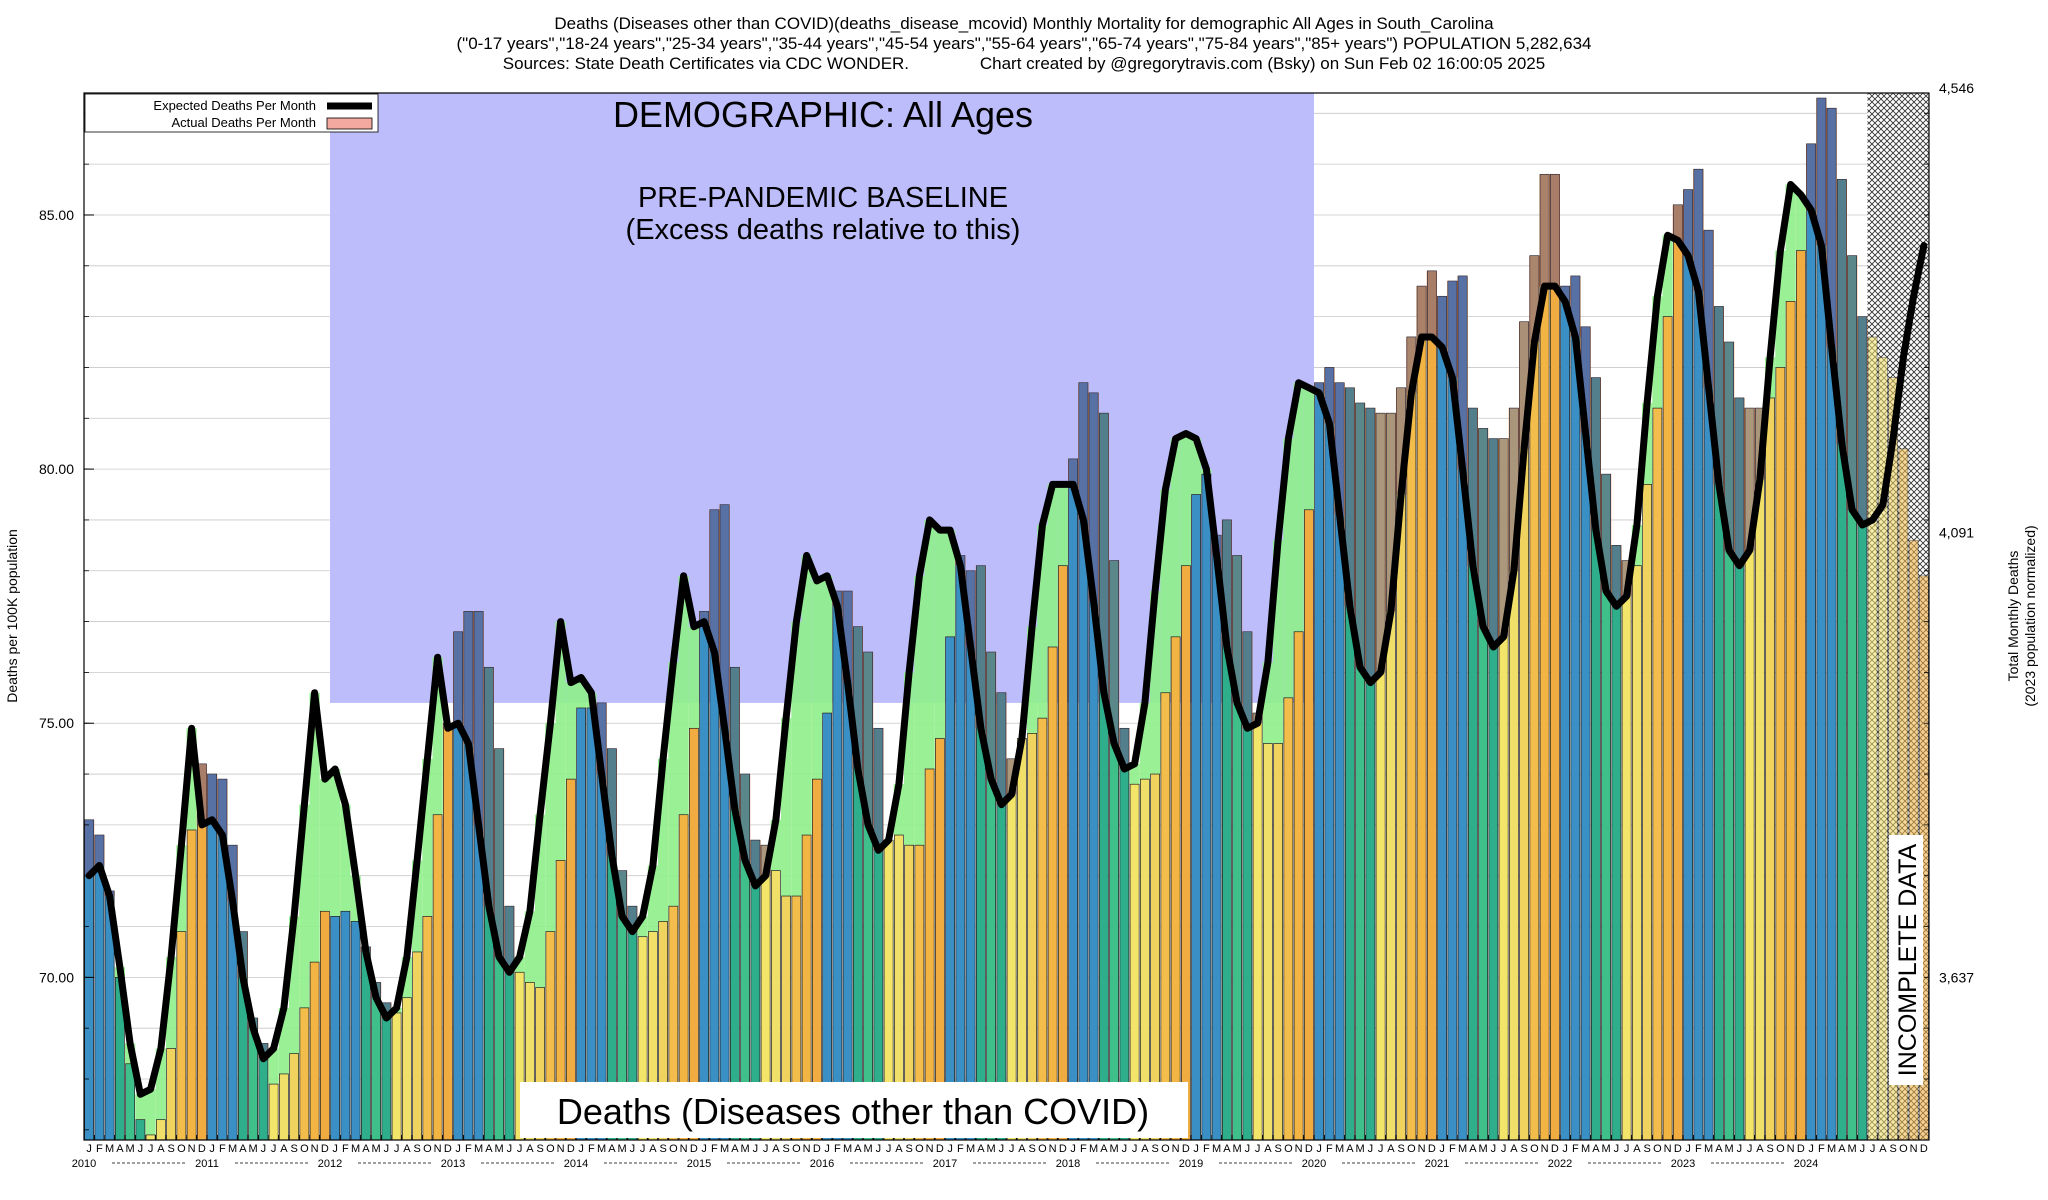 Image resolution: width=2048 pixels, height=1200 pixels. Describe the element at coordinates (823, 230) in the screenshot. I see `baseline-annotation-line2: (Excess deaths relative to this)` at that location.